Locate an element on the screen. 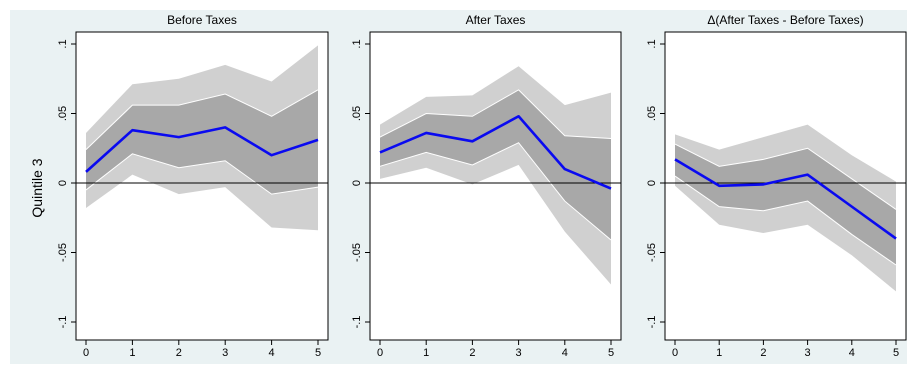 This screenshot has height=374, width=917. panel-title: Before Taxes is located at coordinates (202, 20).